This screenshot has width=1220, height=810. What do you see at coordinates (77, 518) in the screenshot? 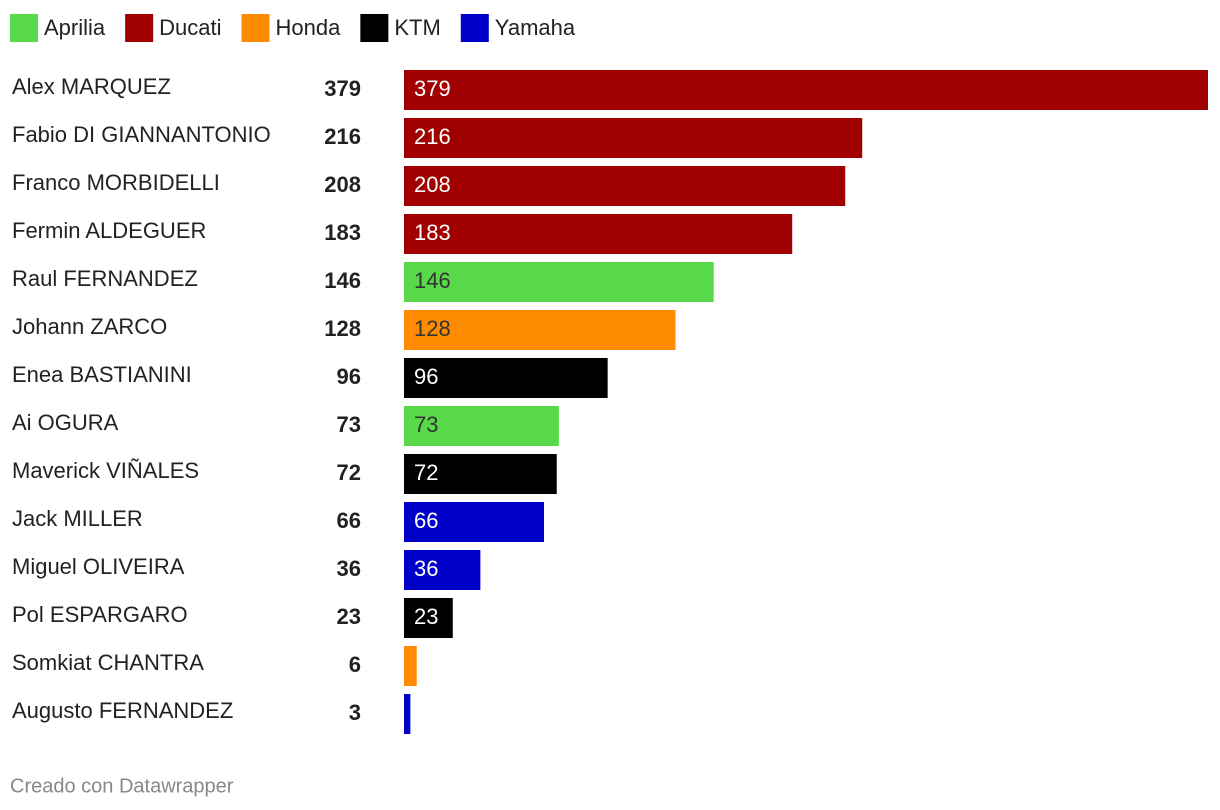
I see `row-label: Jack MILLER` at bounding box center [77, 518].